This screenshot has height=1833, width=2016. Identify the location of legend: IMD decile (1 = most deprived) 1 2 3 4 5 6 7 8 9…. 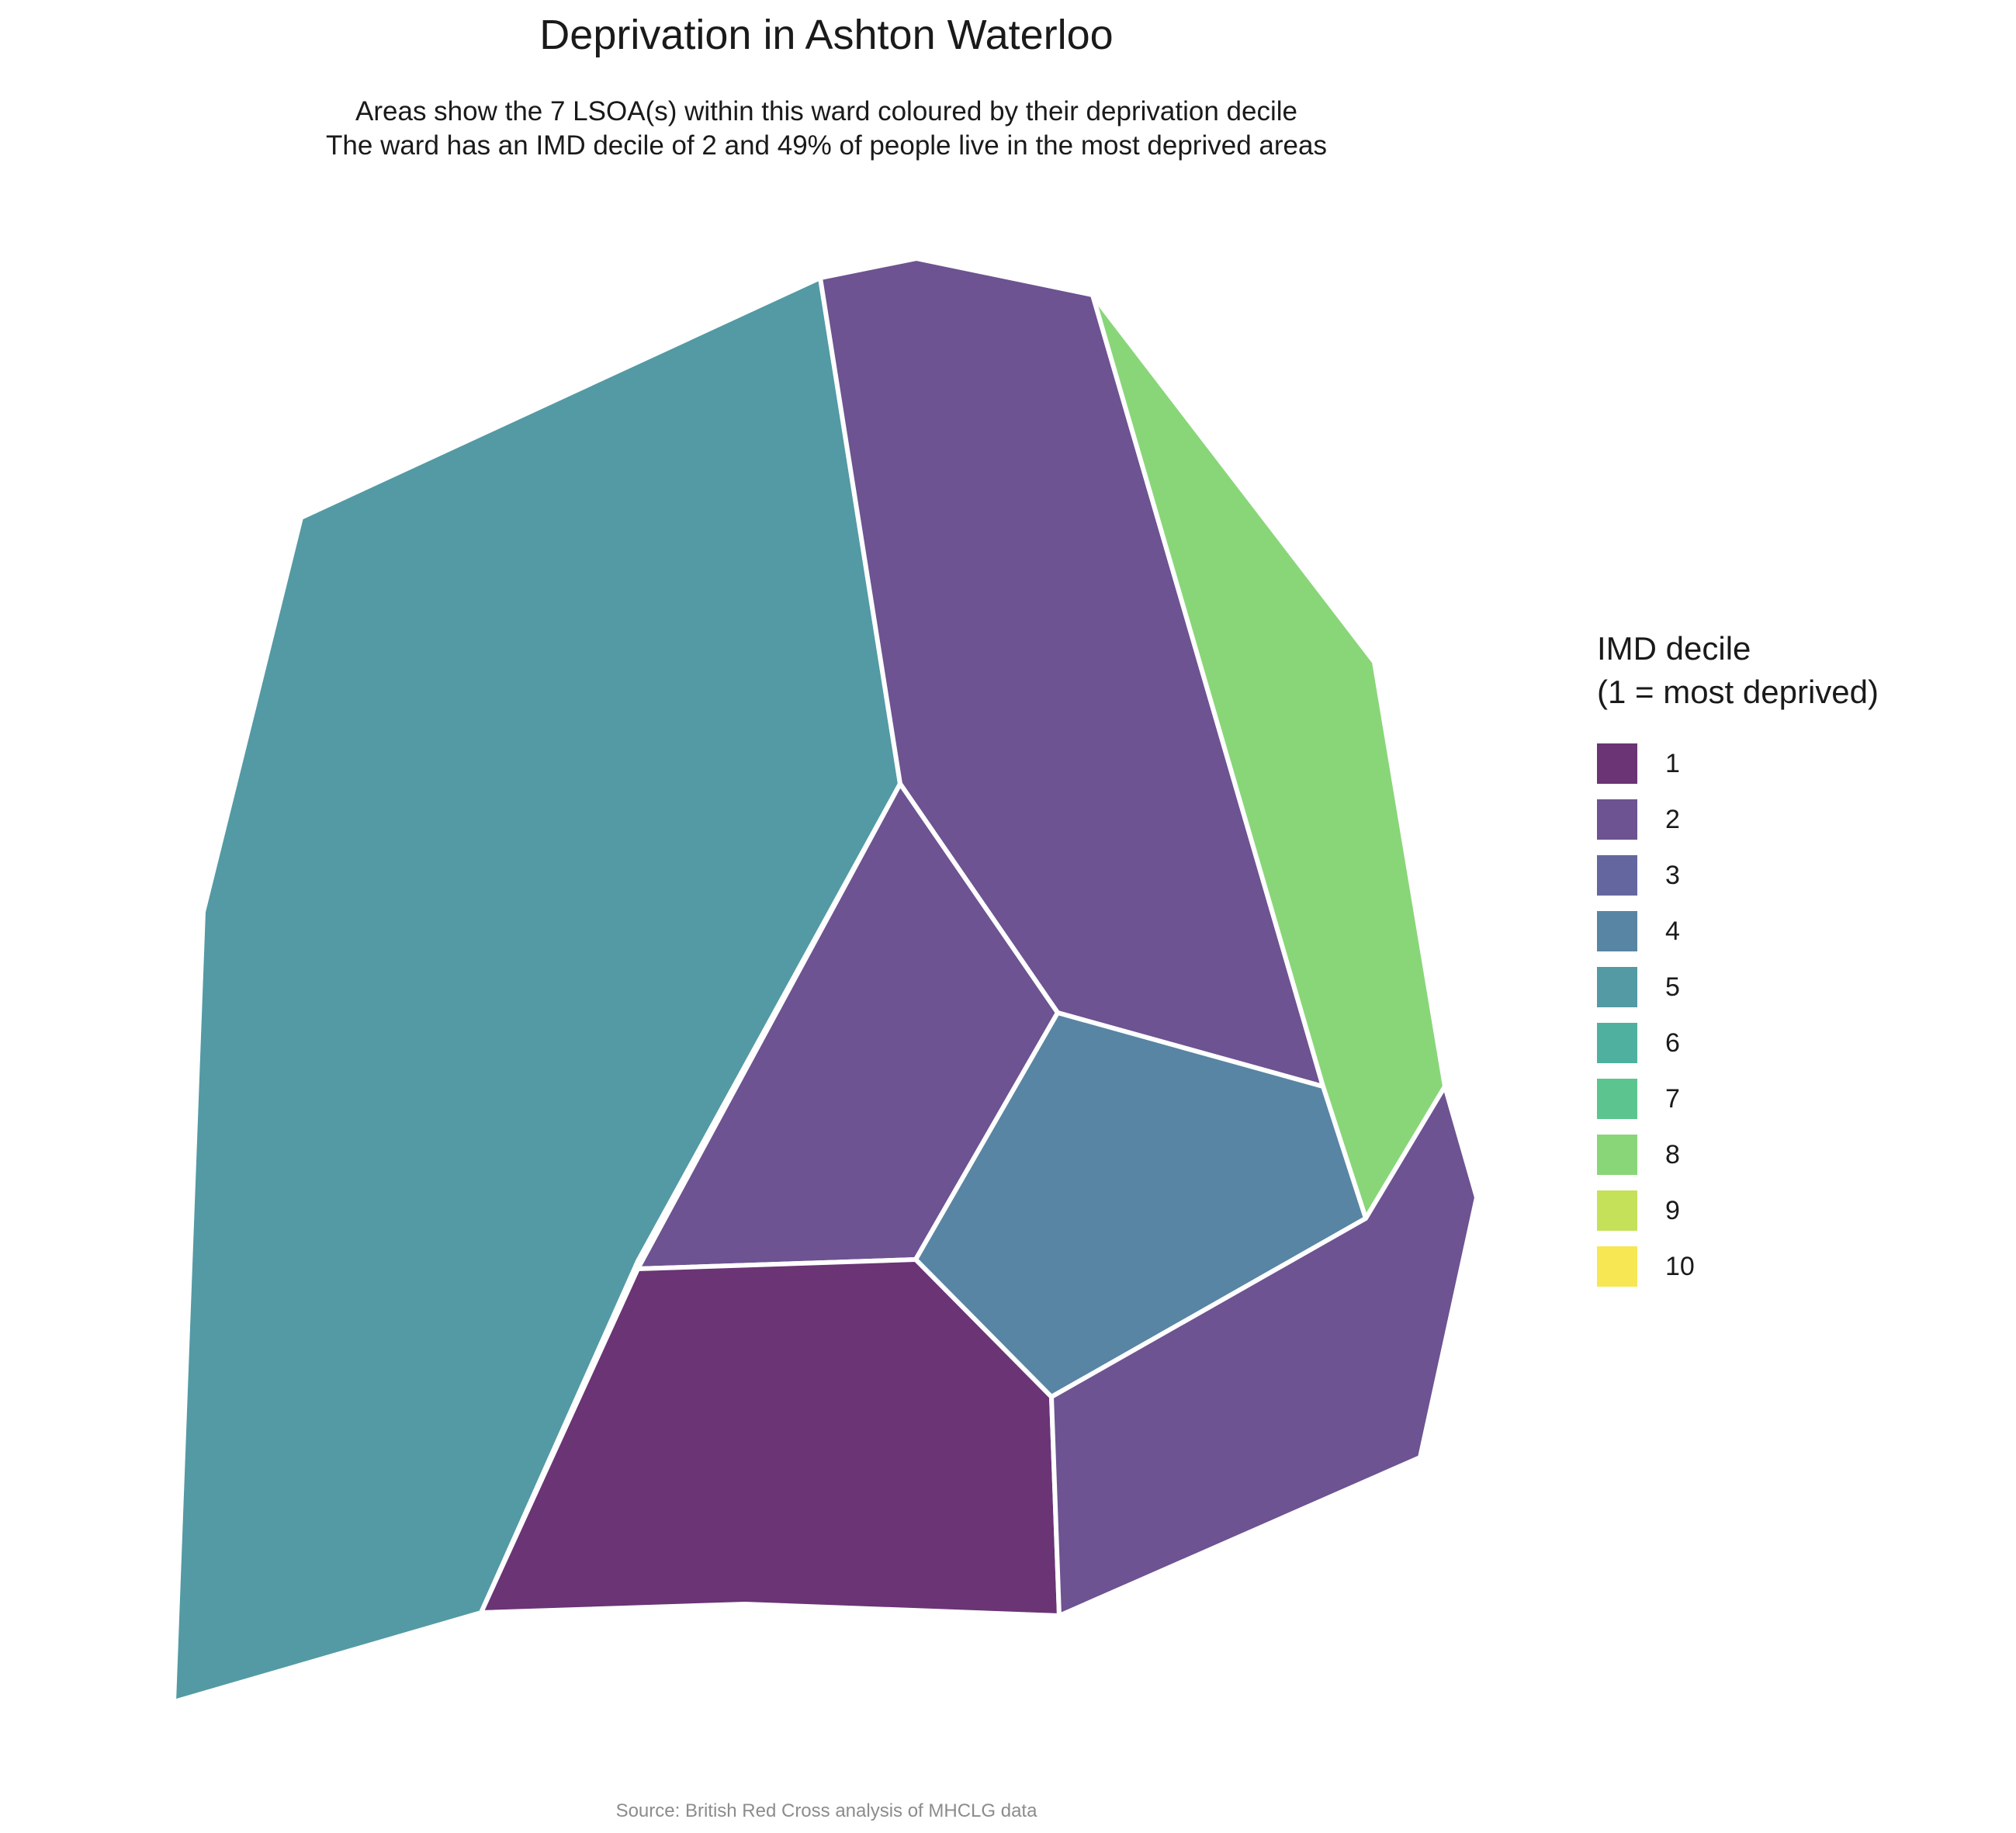
(1738, 960).